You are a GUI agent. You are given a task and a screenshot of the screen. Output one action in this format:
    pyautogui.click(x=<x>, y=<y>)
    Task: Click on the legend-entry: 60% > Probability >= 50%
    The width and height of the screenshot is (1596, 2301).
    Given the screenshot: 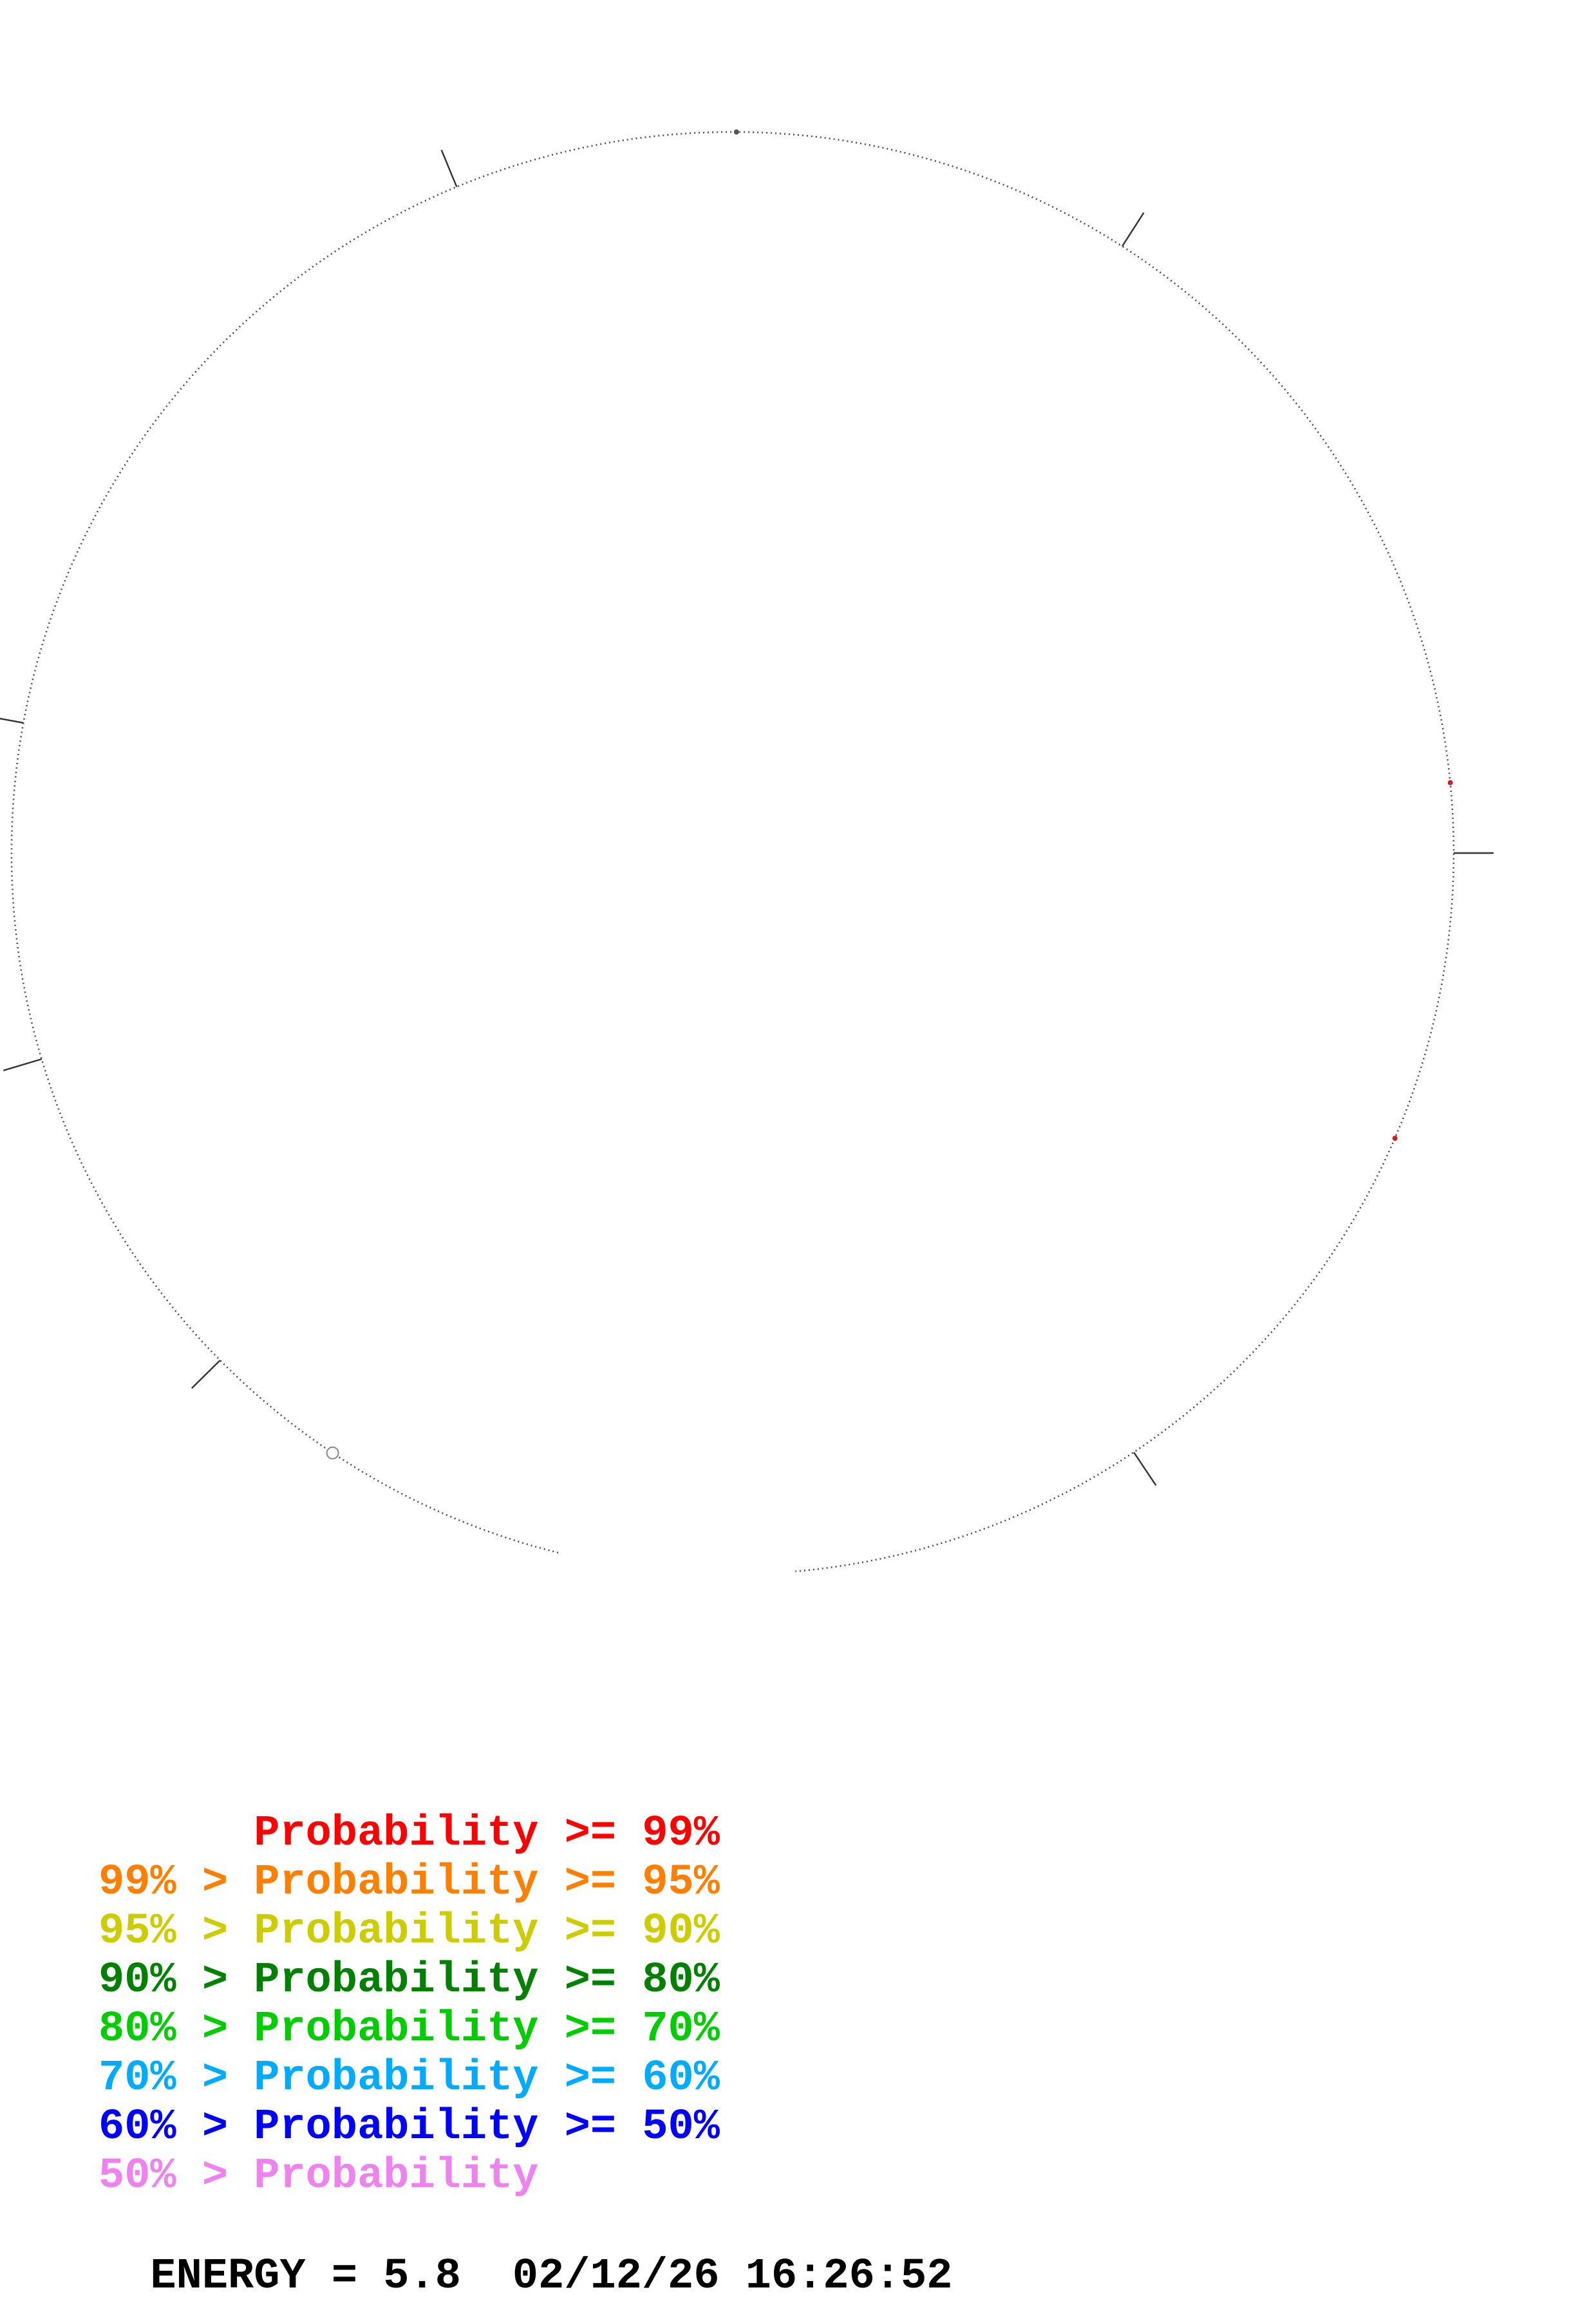 What is the action you would take?
    pyautogui.click(x=409, y=2128)
    